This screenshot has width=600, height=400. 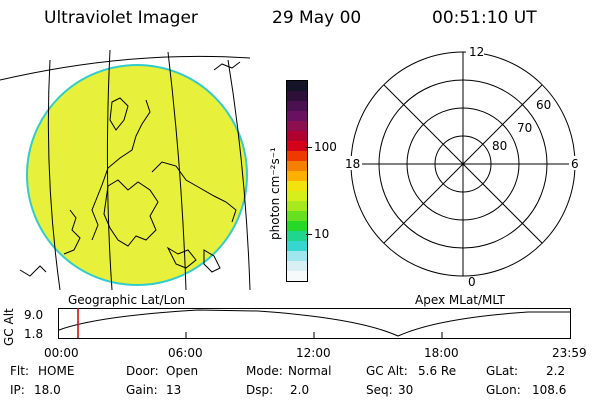 What do you see at coordinates (9, 327) in the screenshot?
I see `timeline-ylabel: GC Alt` at bounding box center [9, 327].